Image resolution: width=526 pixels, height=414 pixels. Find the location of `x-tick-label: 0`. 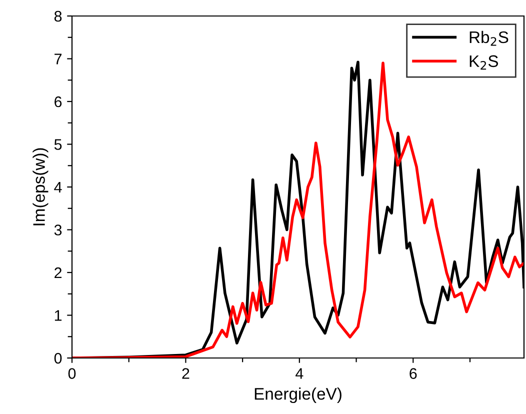

x-tick-label: 0 is located at coordinates (72, 373).